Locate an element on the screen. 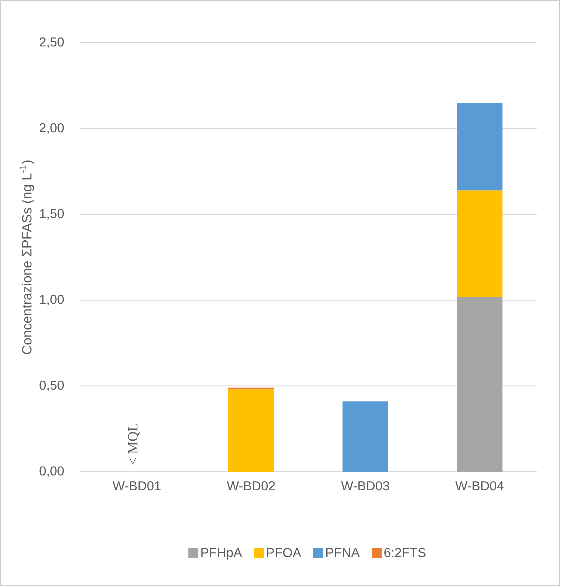 Image resolution: width=561 pixels, height=587 pixels. legend-label: PFOA is located at coordinates (284, 553).